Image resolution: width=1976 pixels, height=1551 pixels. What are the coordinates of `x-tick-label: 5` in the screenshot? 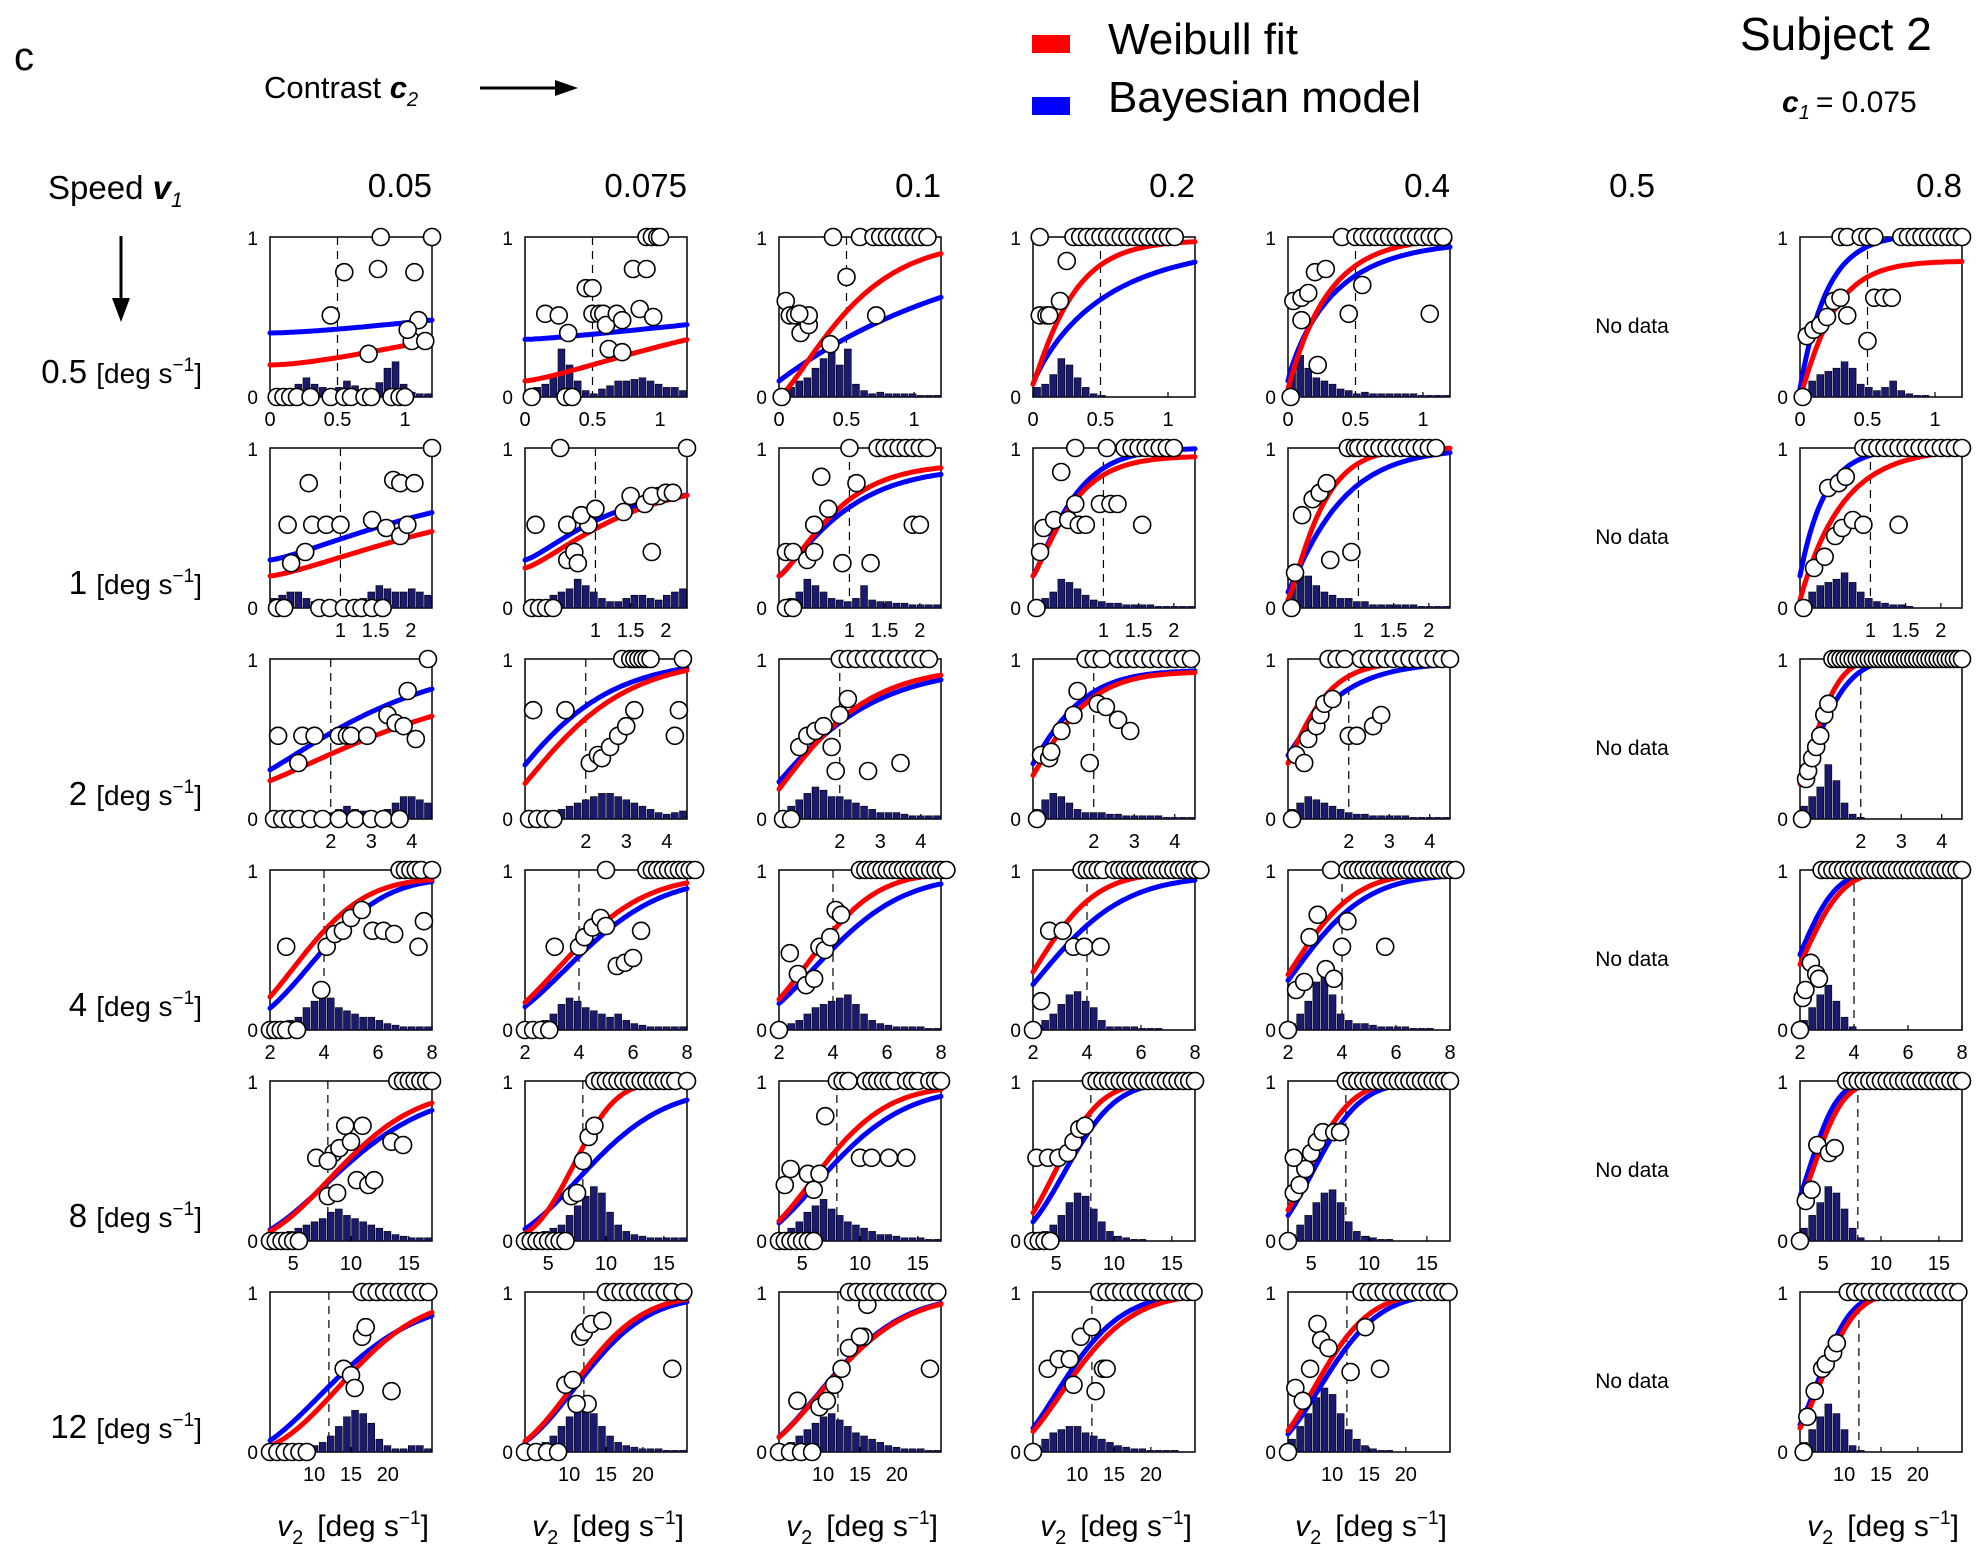 It's located at (548, 1264).